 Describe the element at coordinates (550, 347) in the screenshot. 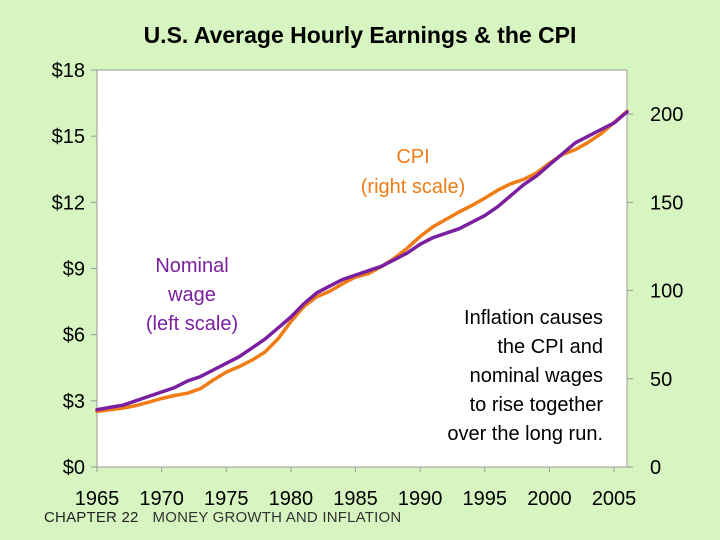

I see `inflation-note: the CPI and` at that location.